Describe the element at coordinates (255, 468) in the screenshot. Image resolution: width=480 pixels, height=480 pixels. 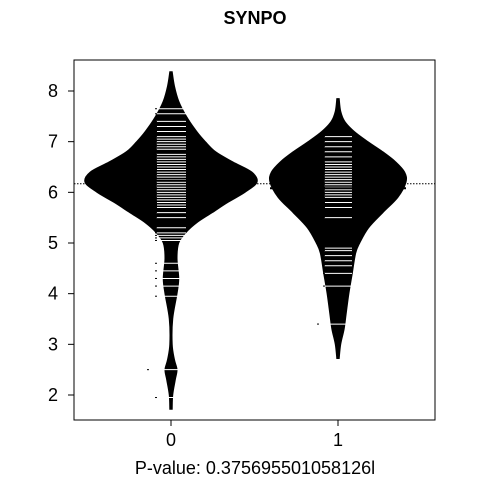
I see `x-axis-label: P-value: 0.375695501058126l` at that location.